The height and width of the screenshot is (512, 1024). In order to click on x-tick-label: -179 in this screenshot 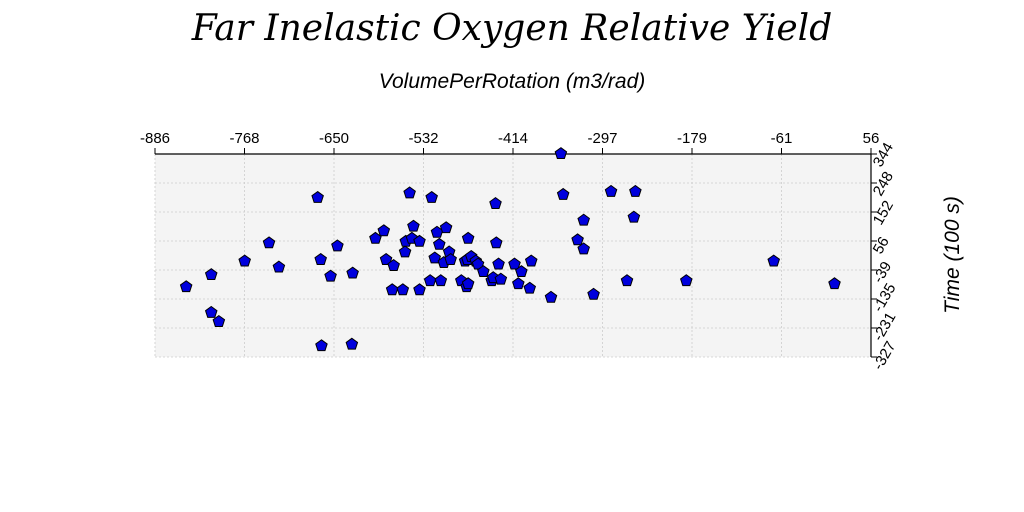, I will do `click(692, 138)`.